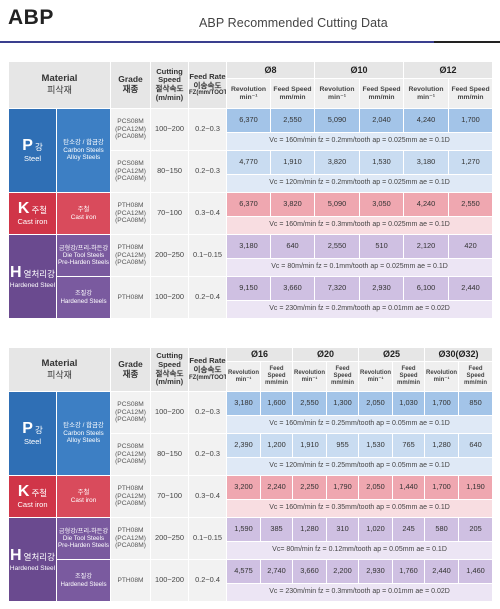 Image resolution: width=500 pixels, height=609 pixels. Describe the element at coordinates (16, 555) in the screenshot. I see `material-h-letter: H` at that location.